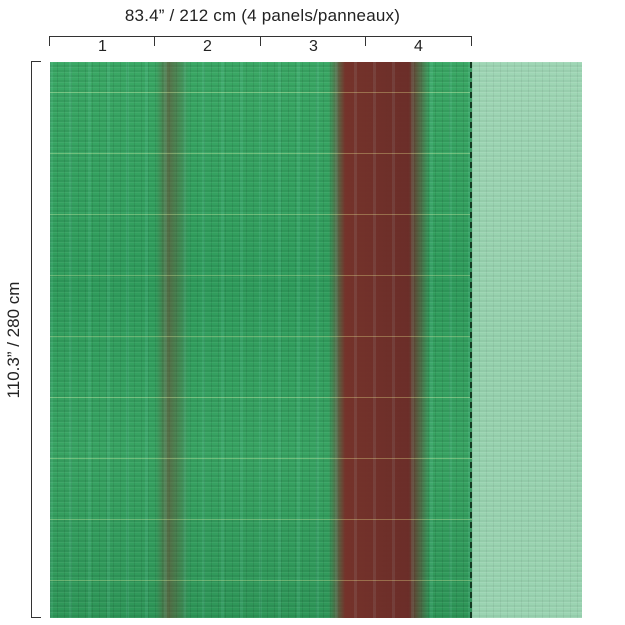 The height and width of the screenshot is (625, 625). I want to click on panel-number-1: 1, so click(102, 46).